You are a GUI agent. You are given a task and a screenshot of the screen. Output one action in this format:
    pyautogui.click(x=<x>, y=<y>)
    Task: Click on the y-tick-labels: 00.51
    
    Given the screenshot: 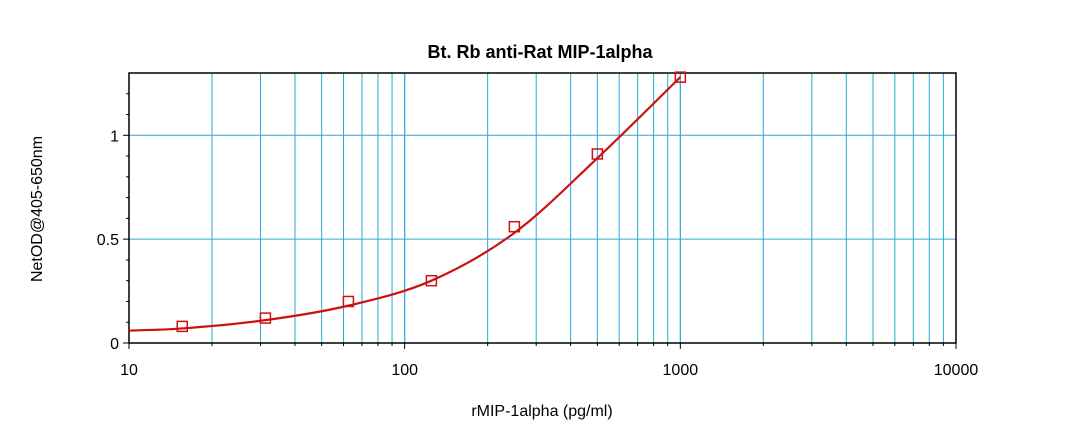 What is the action you would take?
    pyautogui.click(x=108, y=240)
    